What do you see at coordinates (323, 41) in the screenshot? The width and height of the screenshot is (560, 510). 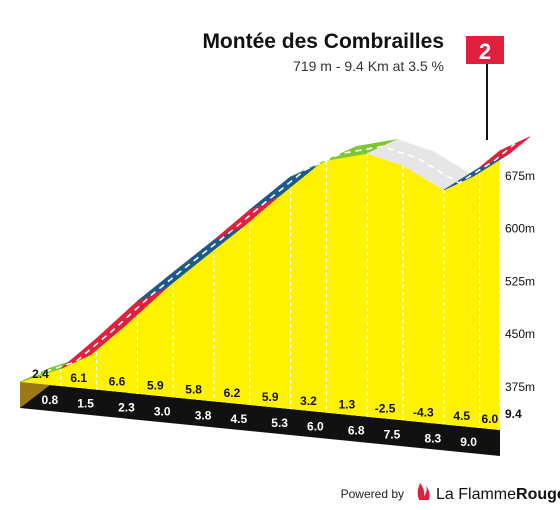 I see `chart-title: Montée des Combrailles` at bounding box center [323, 41].